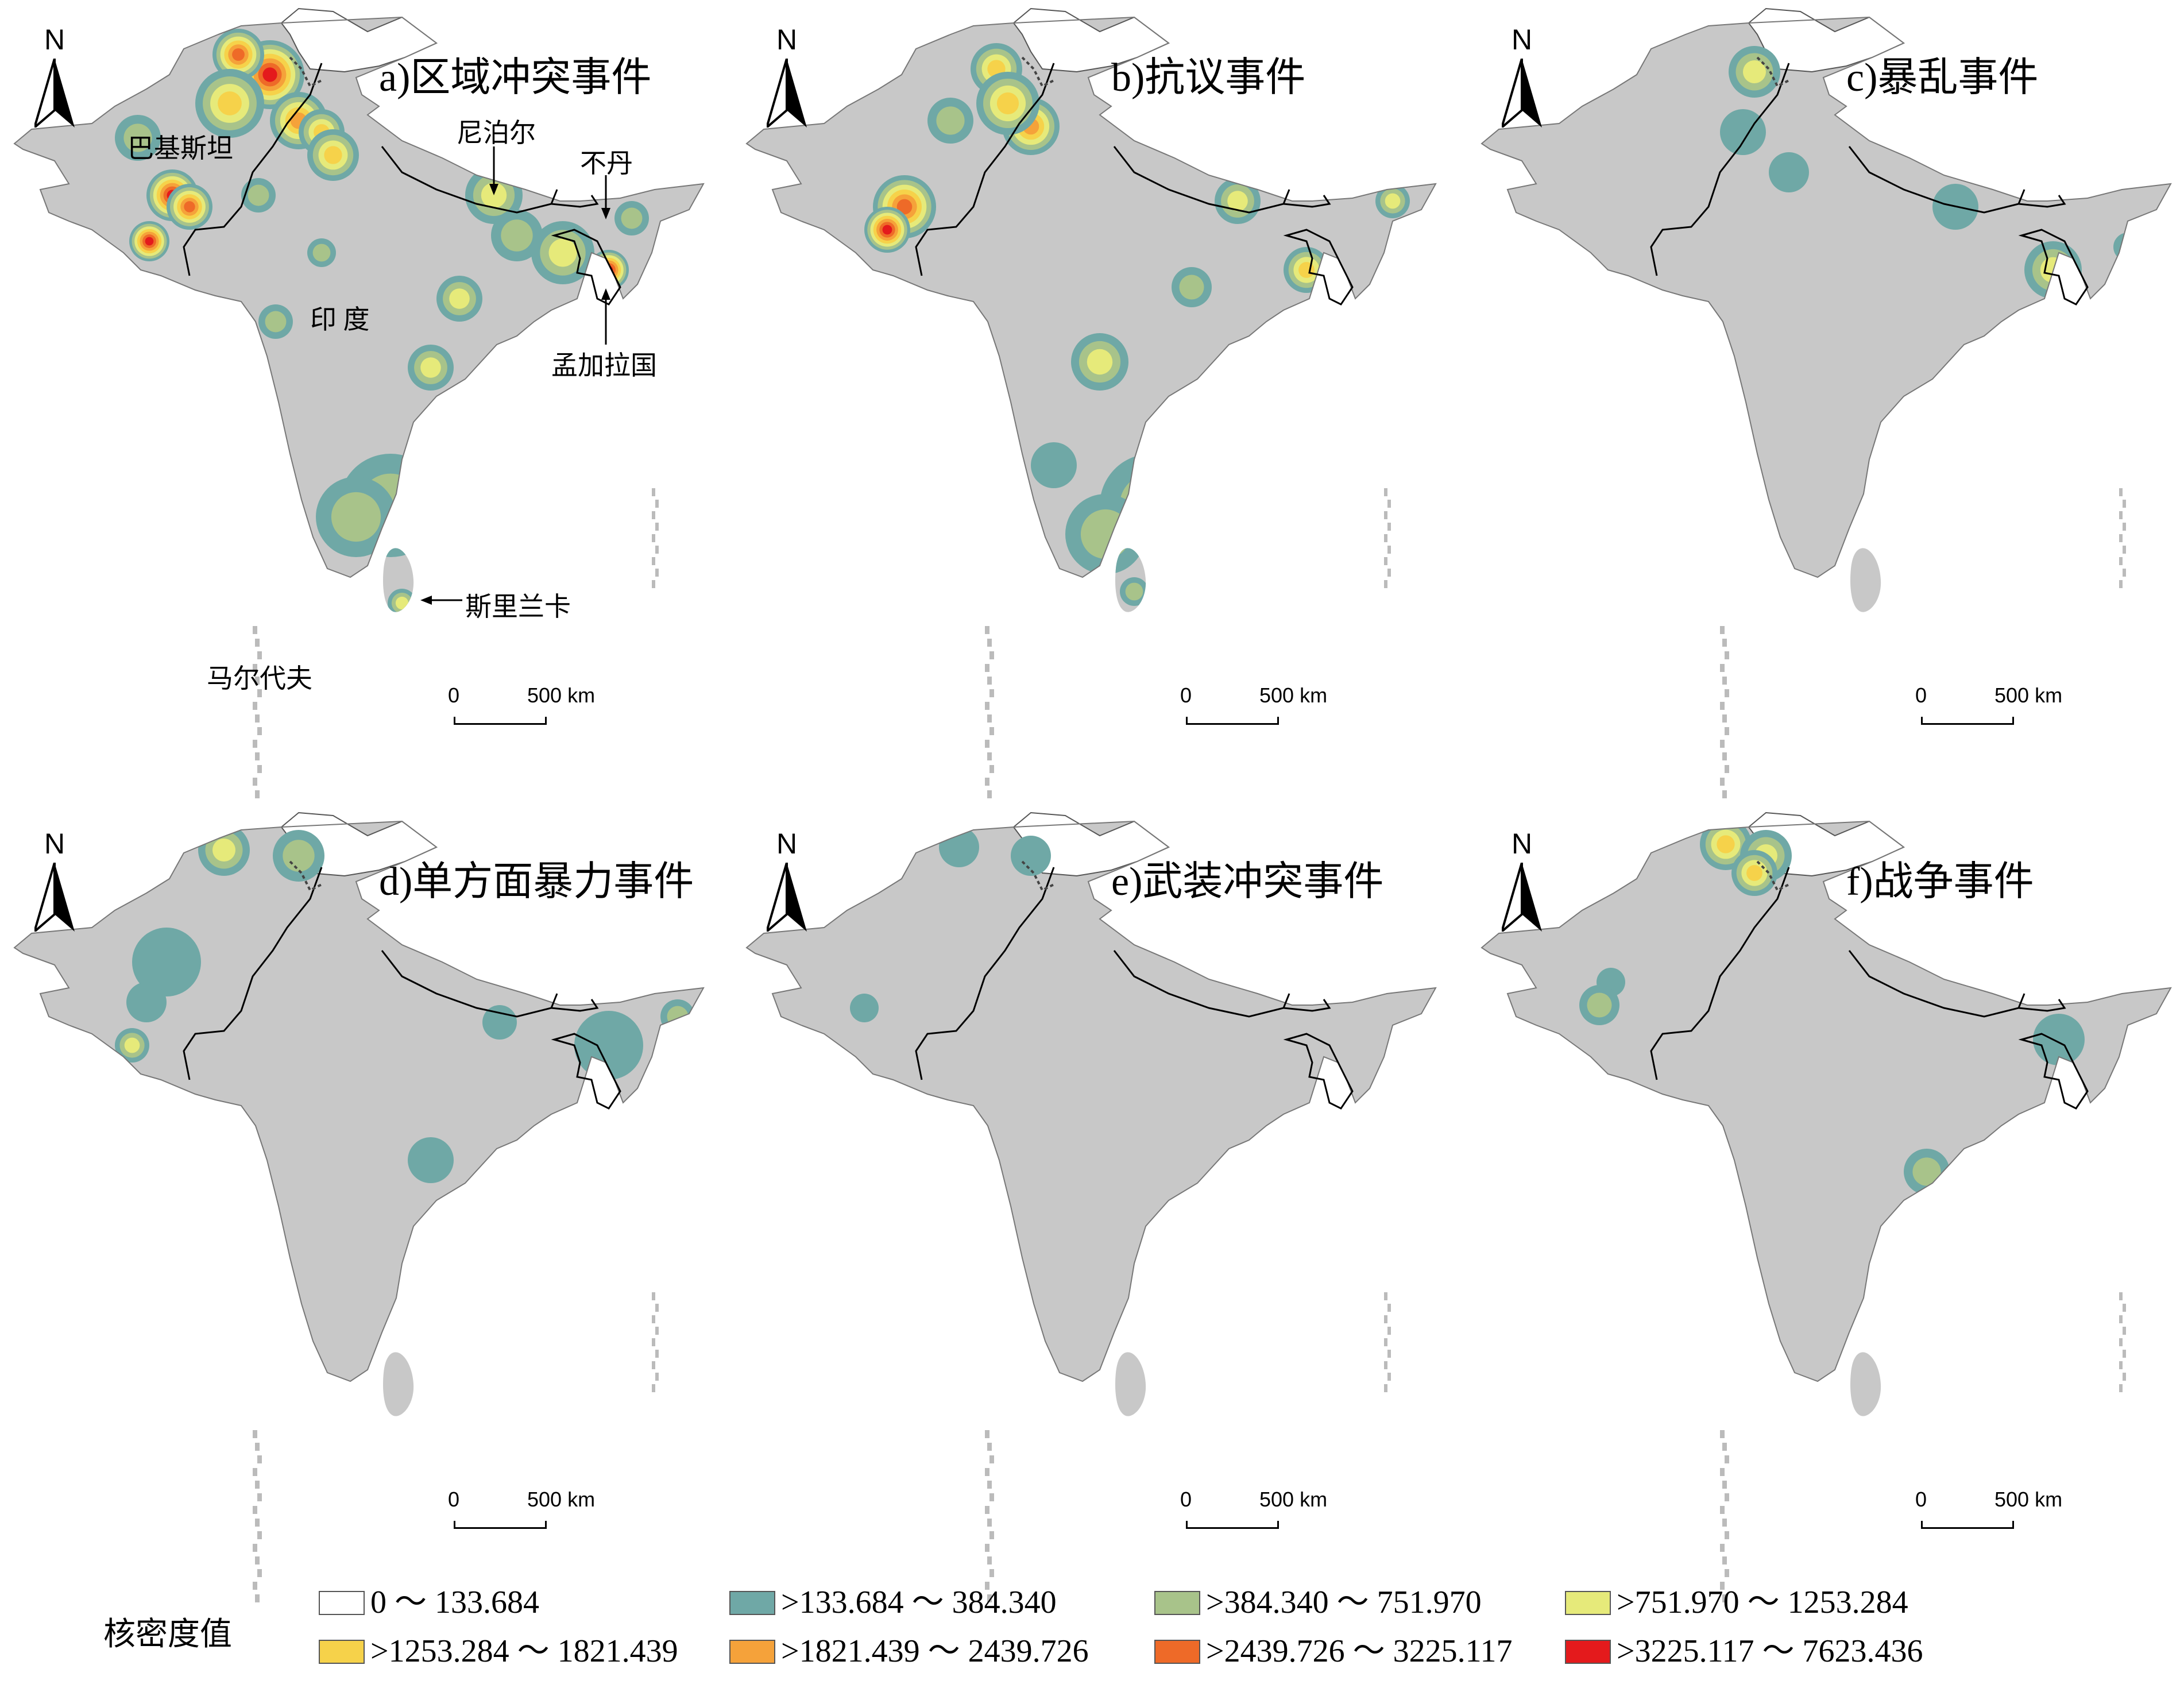 The height and width of the screenshot is (1692, 2184). Describe the element at coordinates (935, 1651) in the screenshot. I see `legend-label: >1821.439 ～ 2439.726` at that location.